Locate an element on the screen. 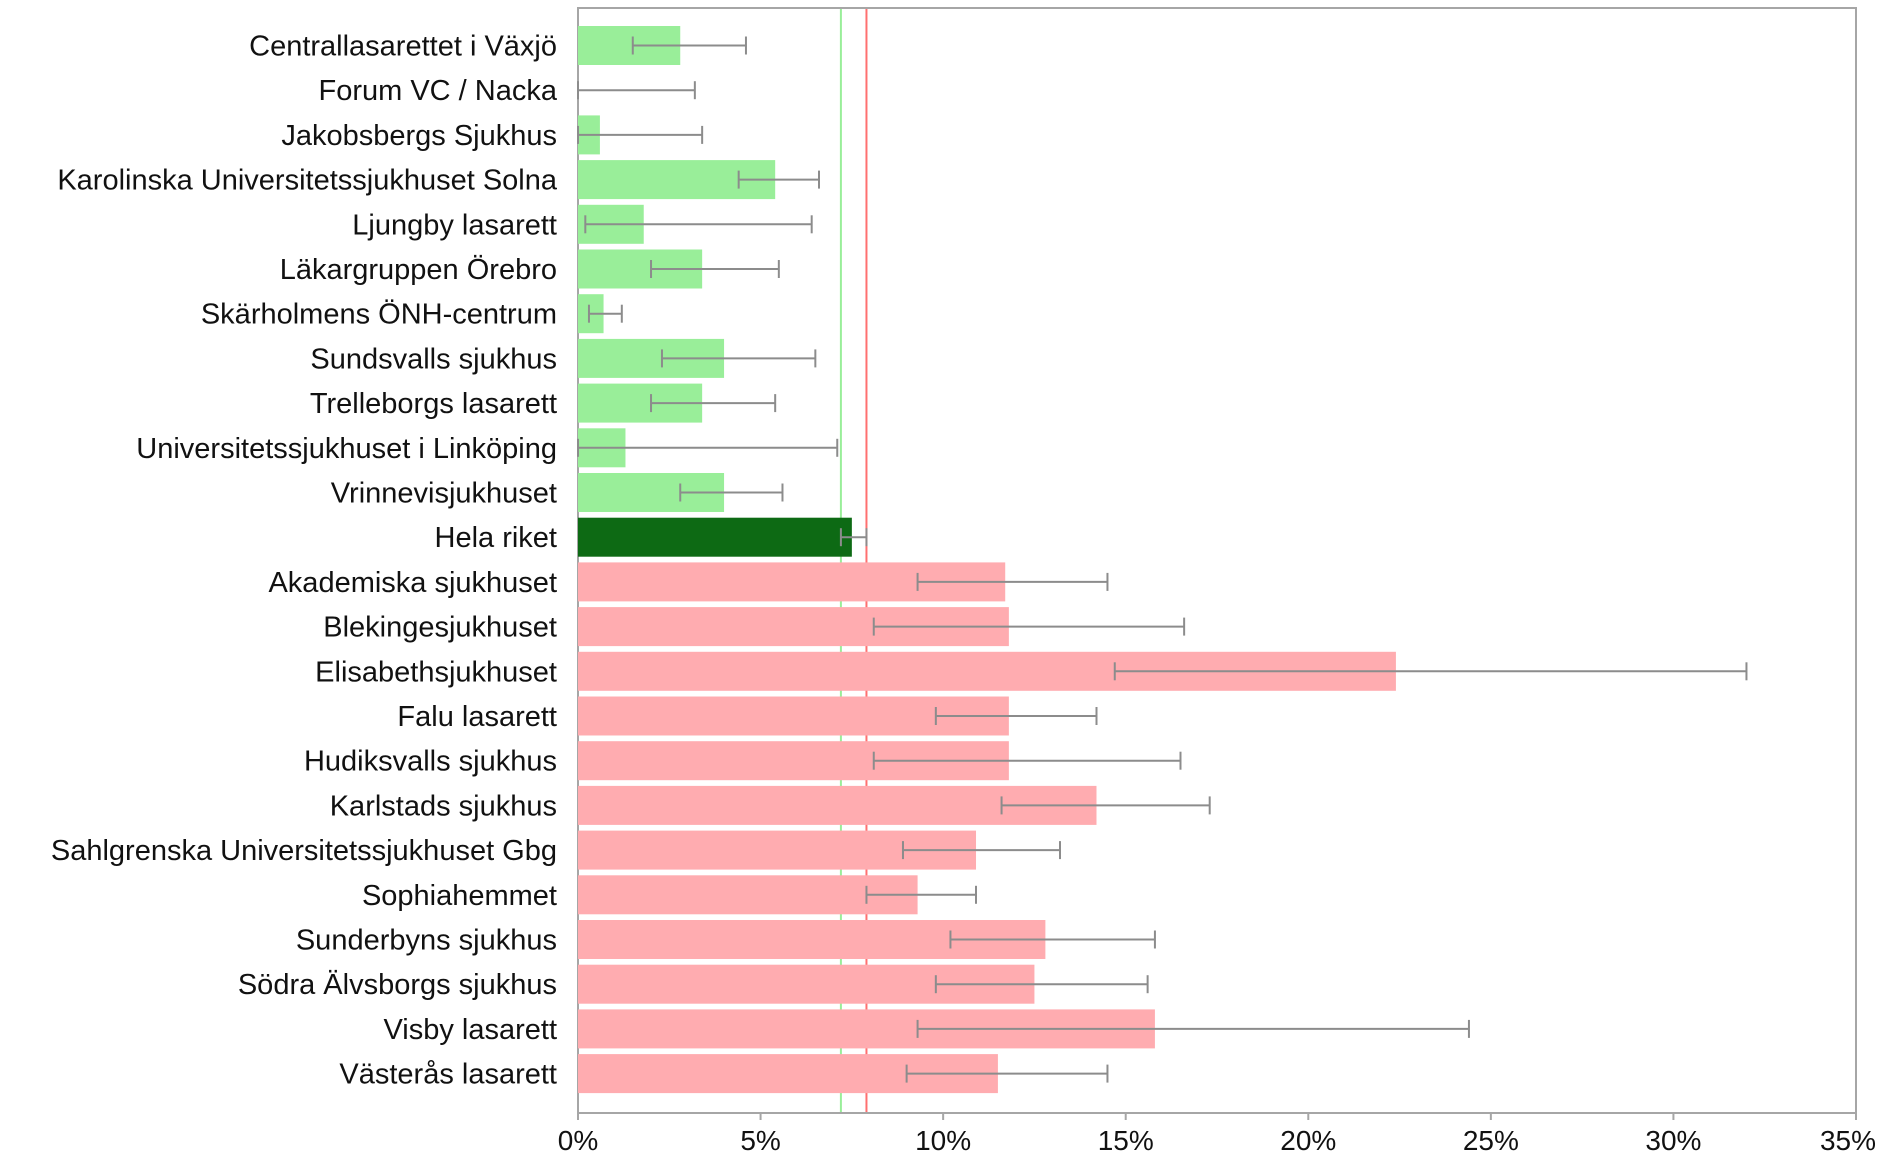 This screenshot has width=1883, height=1159. category-label: Skärholmens ÖNH-centrum is located at coordinates (379, 315).